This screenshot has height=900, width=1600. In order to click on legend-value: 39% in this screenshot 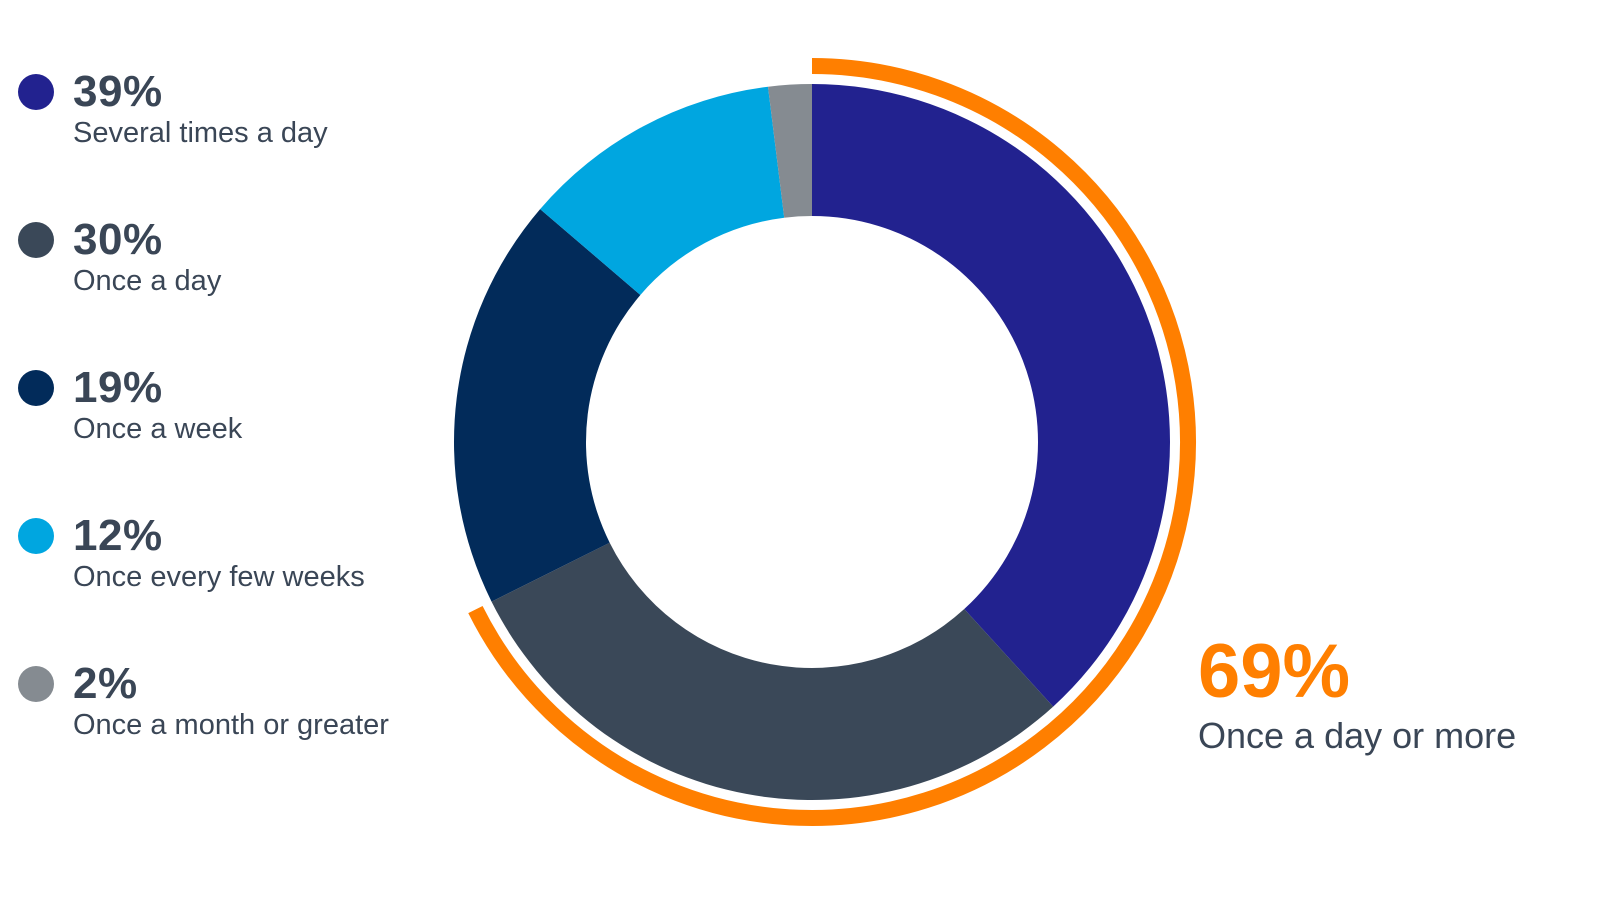, I will do `click(118, 91)`.